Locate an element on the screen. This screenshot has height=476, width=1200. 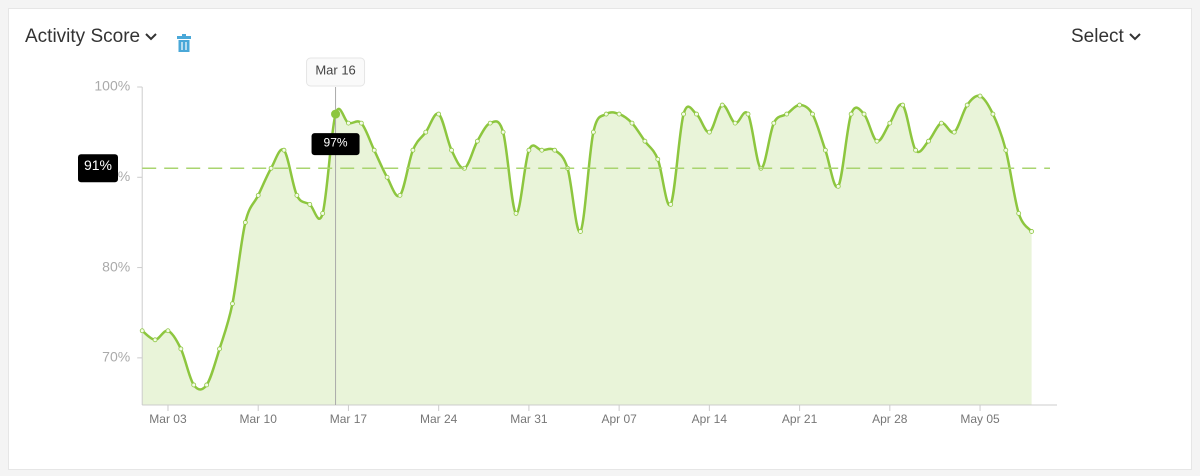
x-tick-label: Mar 31 is located at coordinates (529, 419).